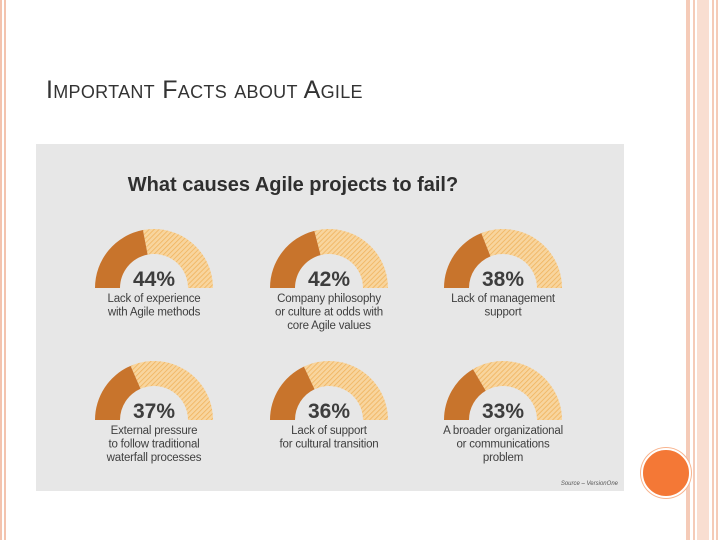  I want to click on gauge-1: 44% Lack of experience with Agile methods, so click(154, 274).